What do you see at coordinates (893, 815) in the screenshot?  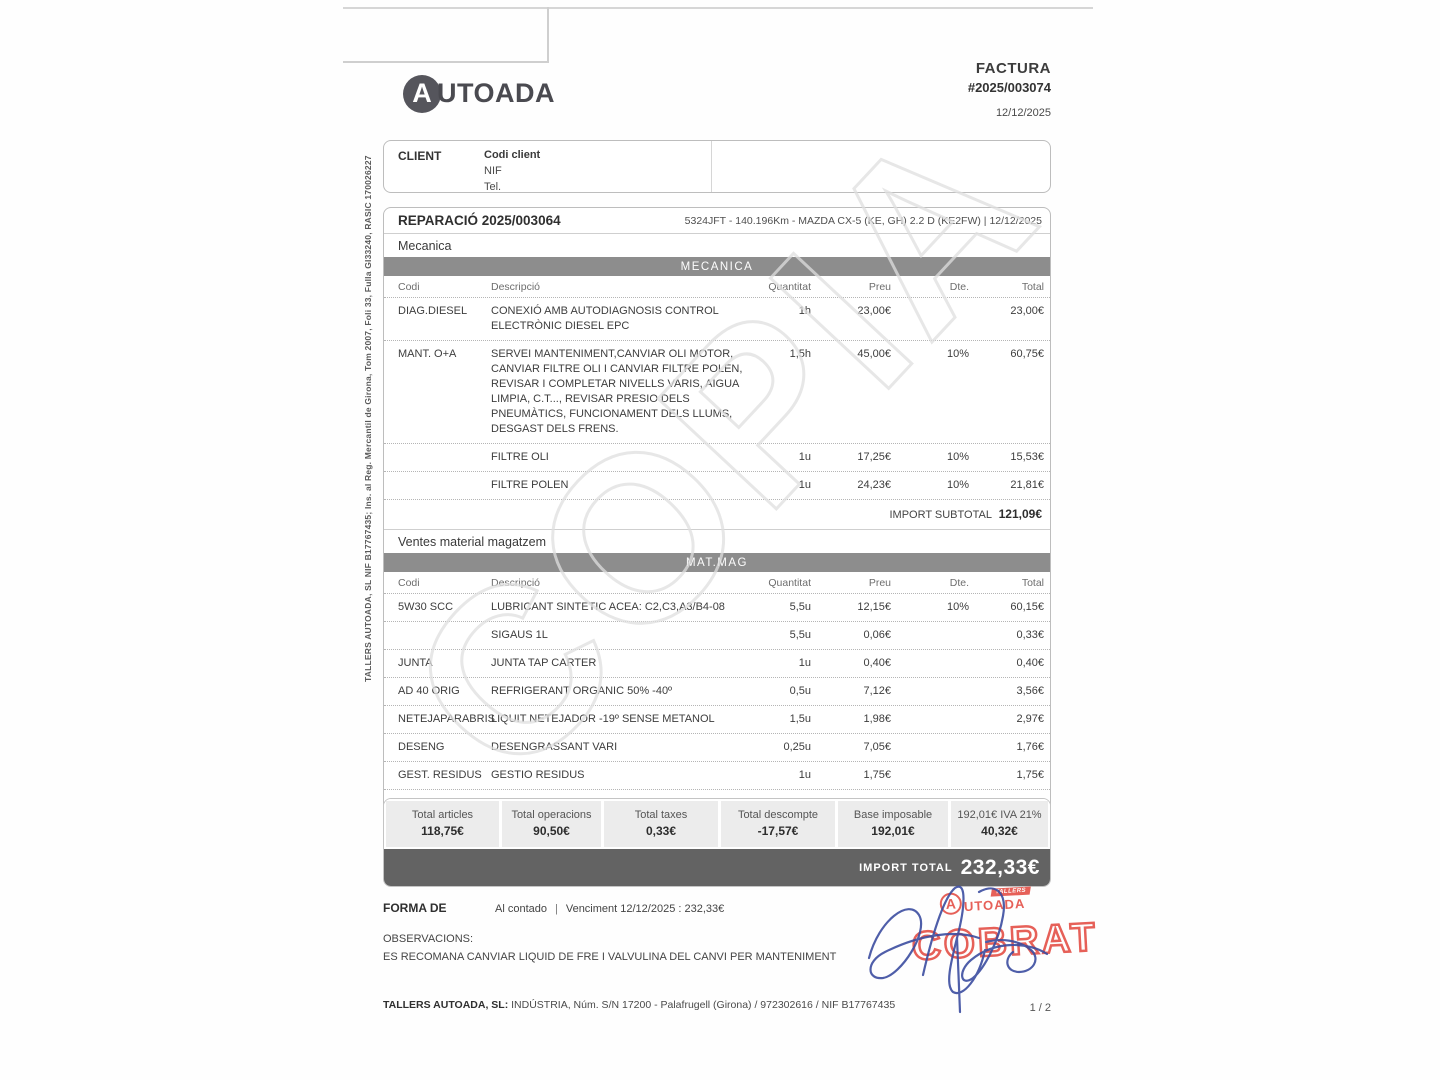 I see `total-label: Base imposable` at bounding box center [893, 815].